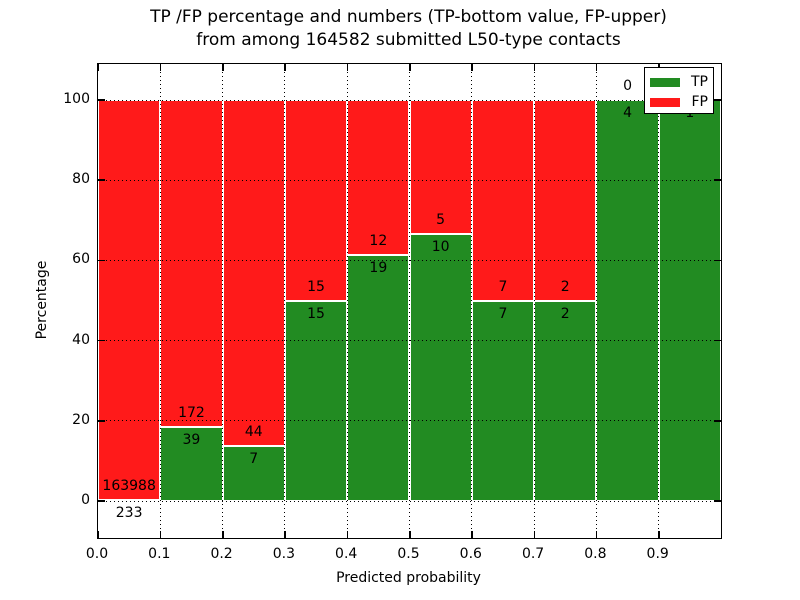 The width and height of the screenshot is (800, 600). I want to click on bar-count-label-fp: 44, so click(253, 431).